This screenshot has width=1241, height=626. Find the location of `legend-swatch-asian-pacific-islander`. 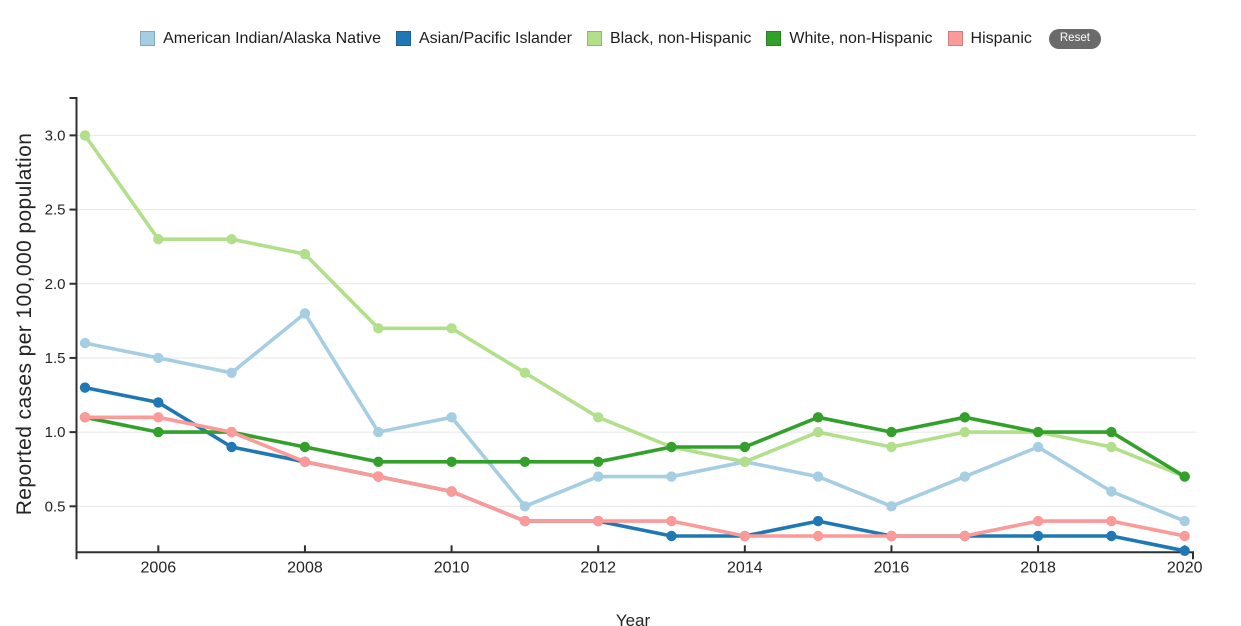

legend-swatch-asian-pacific-islander is located at coordinates (403, 39).